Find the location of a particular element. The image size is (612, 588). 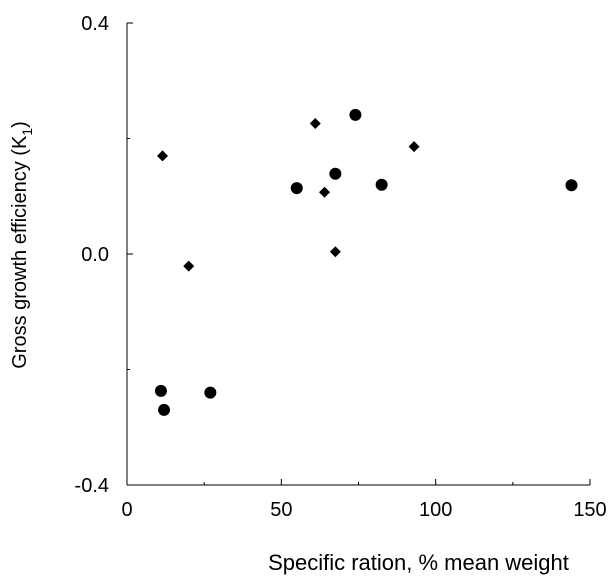

y-tick-label: 0.0 is located at coordinates (95, 255).